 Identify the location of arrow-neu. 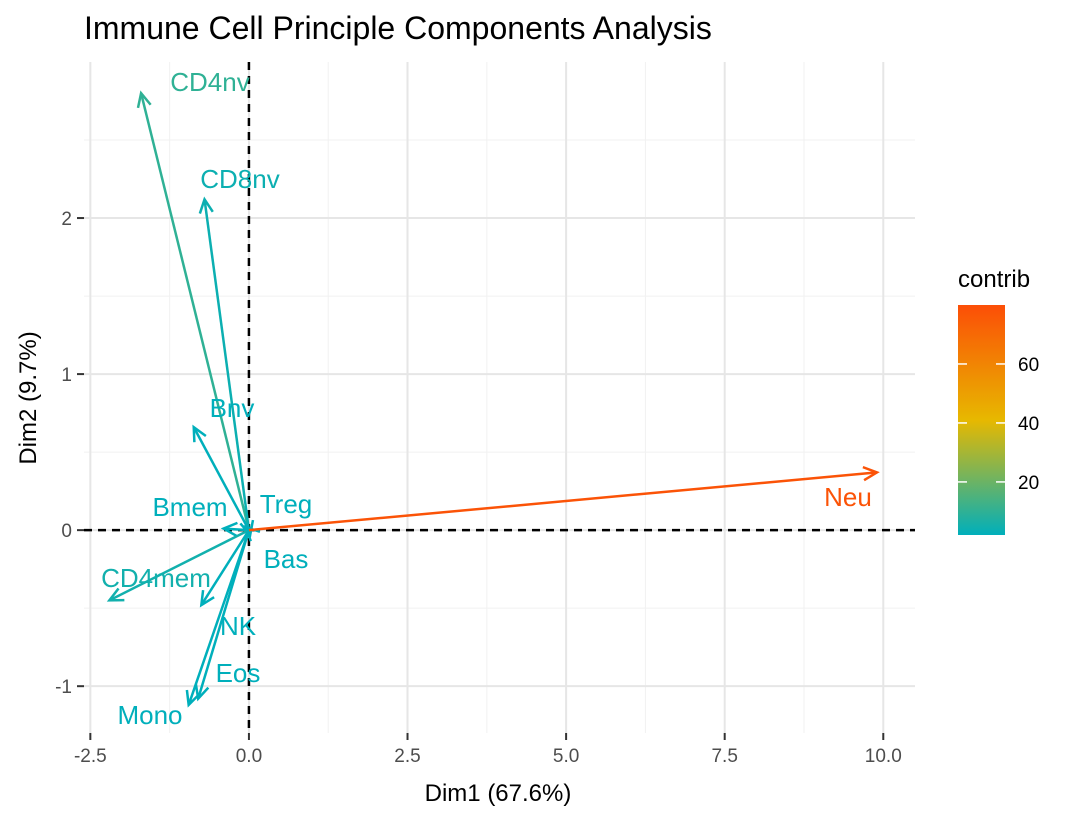
(564, 498).